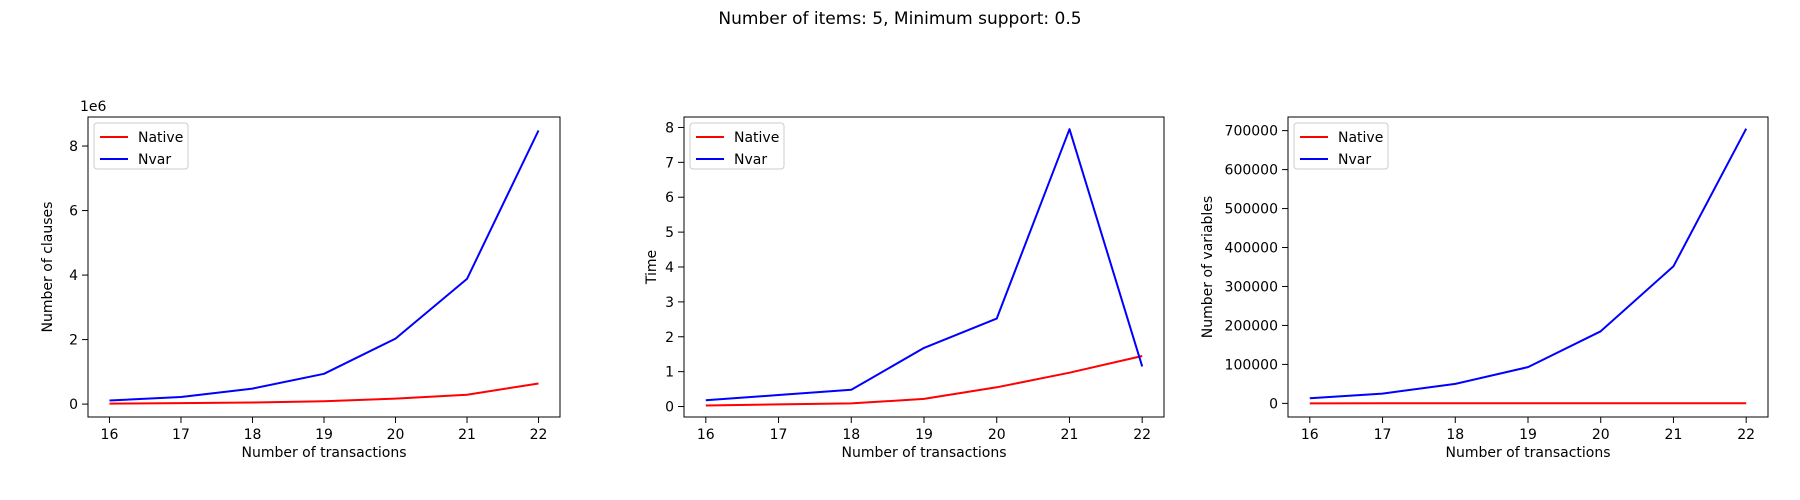 This screenshot has width=1800, height=500. Describe the element at coordinates (1251, 326) in the screenshot. I see `y-tick-label: 200000` at that location.